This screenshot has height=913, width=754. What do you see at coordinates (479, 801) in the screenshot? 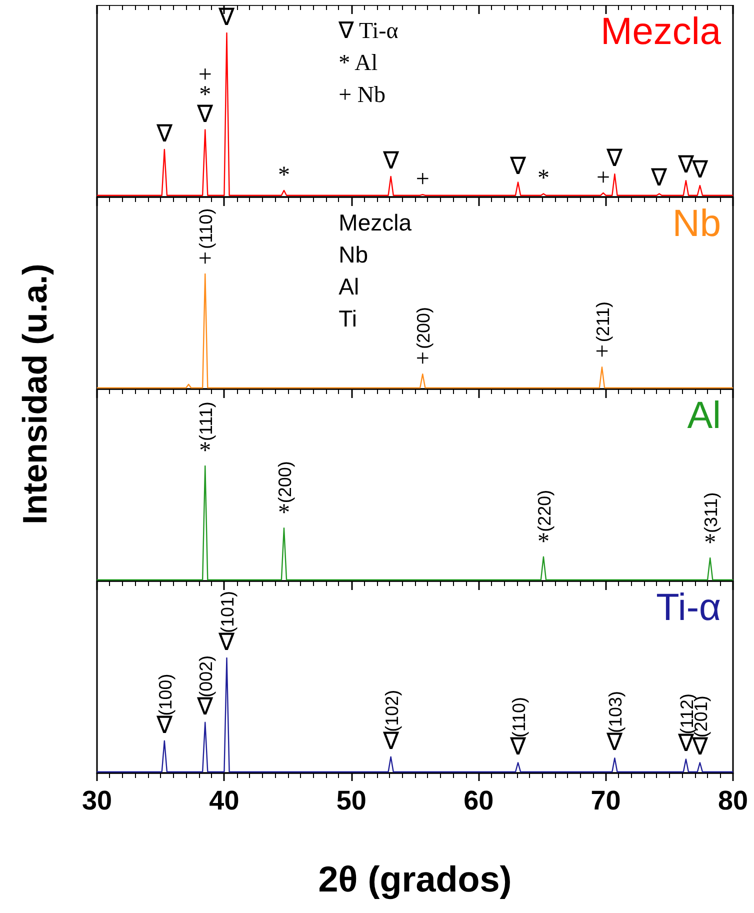
I see `x-tick-label: 60` at bounding box center [479, 801].